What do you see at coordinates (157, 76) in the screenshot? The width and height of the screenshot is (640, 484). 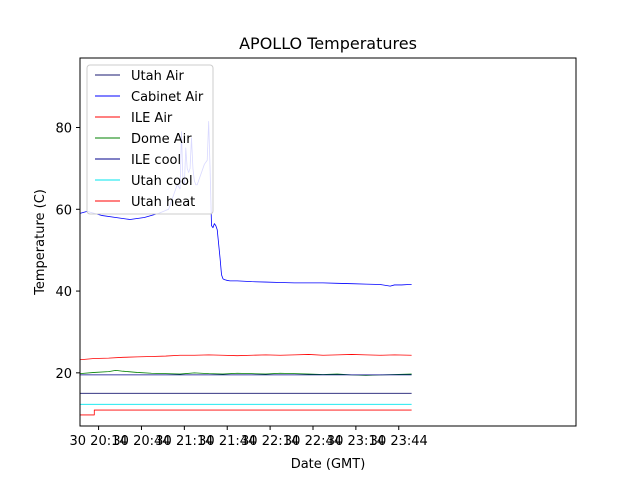 I see `legend-label: Utah Air` at bounding box center [157, 76].